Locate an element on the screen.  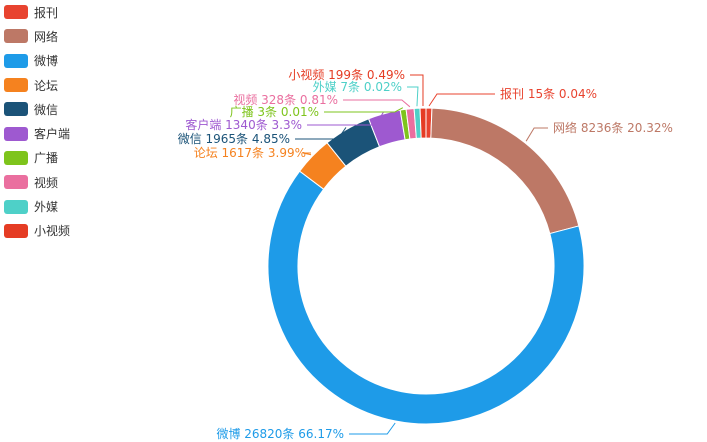
legend-label: 报刊 is located at coordinates (46, 12).